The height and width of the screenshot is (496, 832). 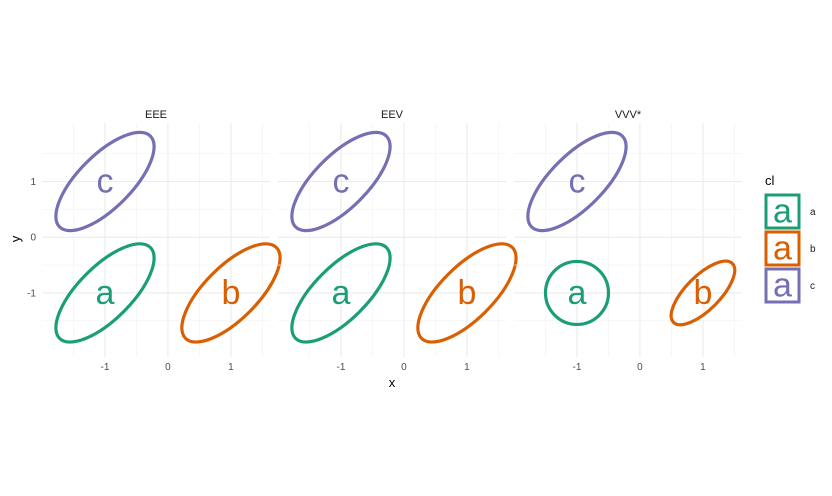 What do you see at coordinates (15, 238) in the screenshot?
I see `y-axis-title: y` at bounding box center [15, 238].